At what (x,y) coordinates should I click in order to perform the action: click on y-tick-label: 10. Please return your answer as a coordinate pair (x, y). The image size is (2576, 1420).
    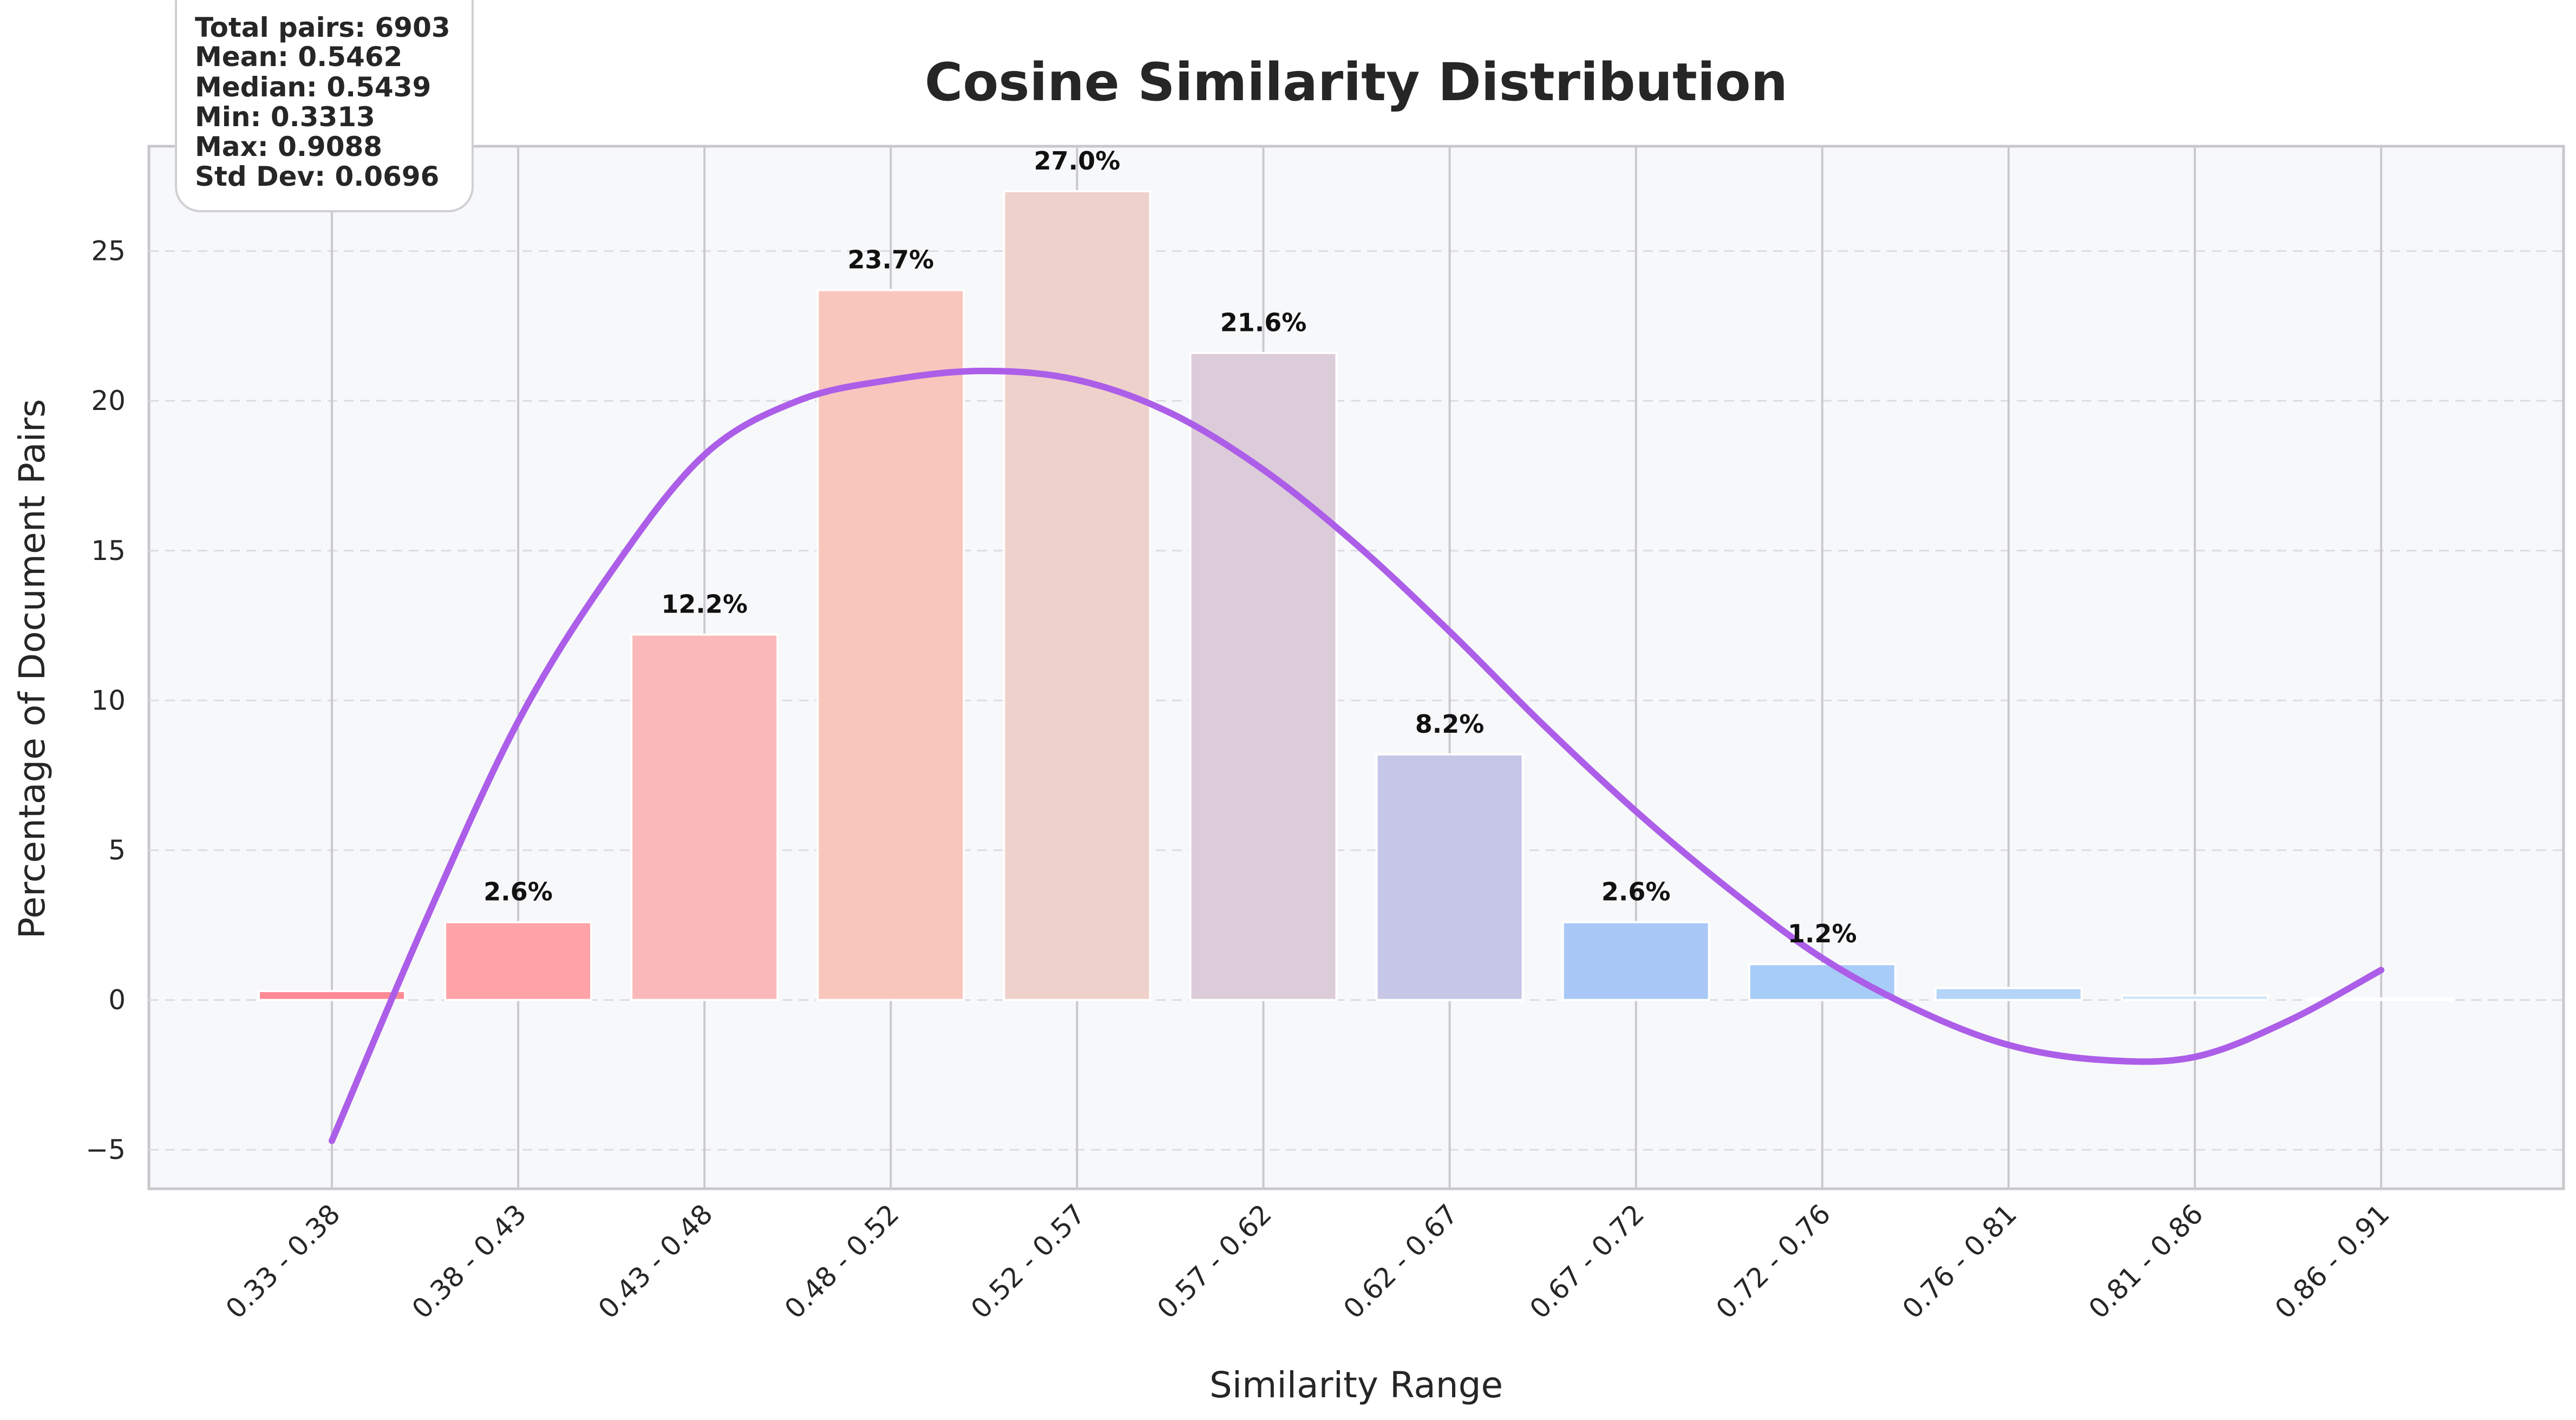
    Looking at the image, I should click on (108, 700).